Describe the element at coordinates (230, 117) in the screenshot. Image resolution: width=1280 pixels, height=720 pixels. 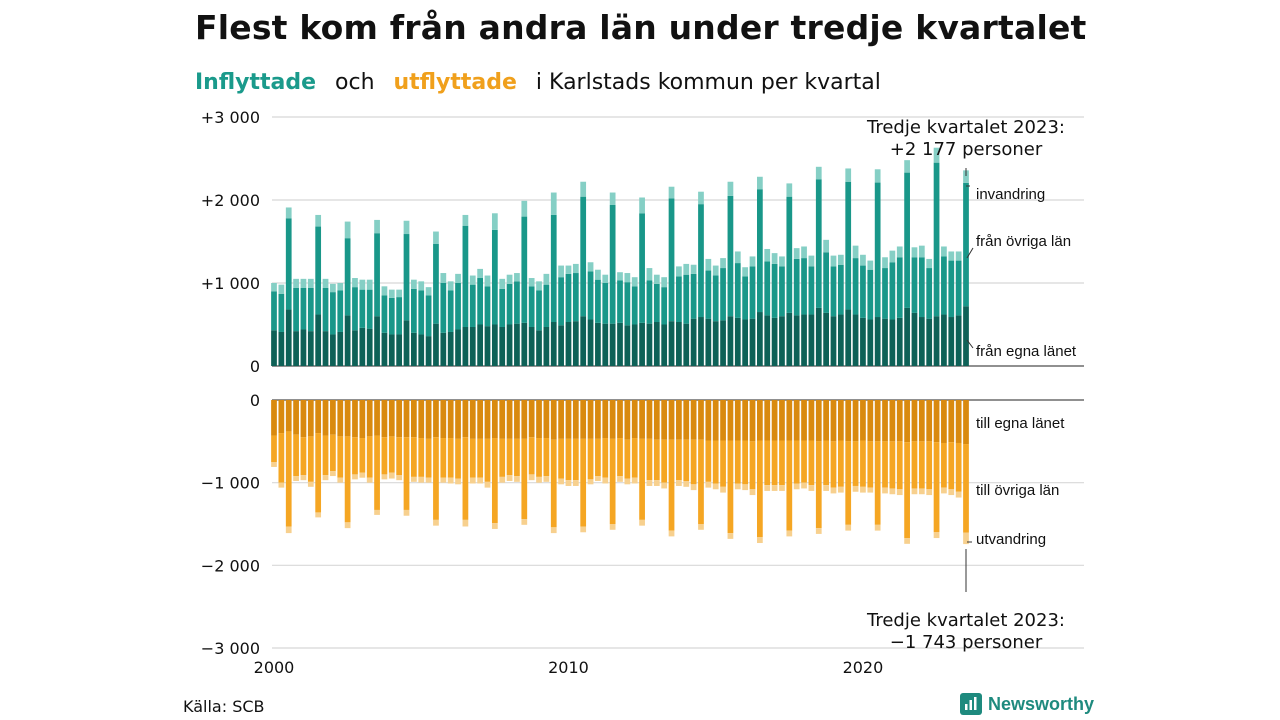
I see `top-y-tick-label: +3 000` at that location.